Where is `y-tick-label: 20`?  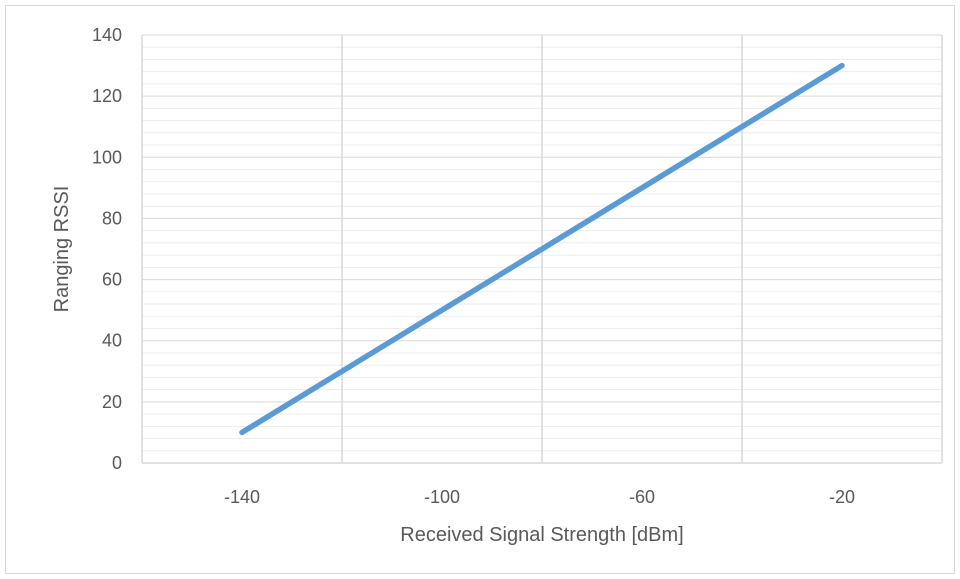
y-tick-label: 20 is located at coordinates (112, 402).